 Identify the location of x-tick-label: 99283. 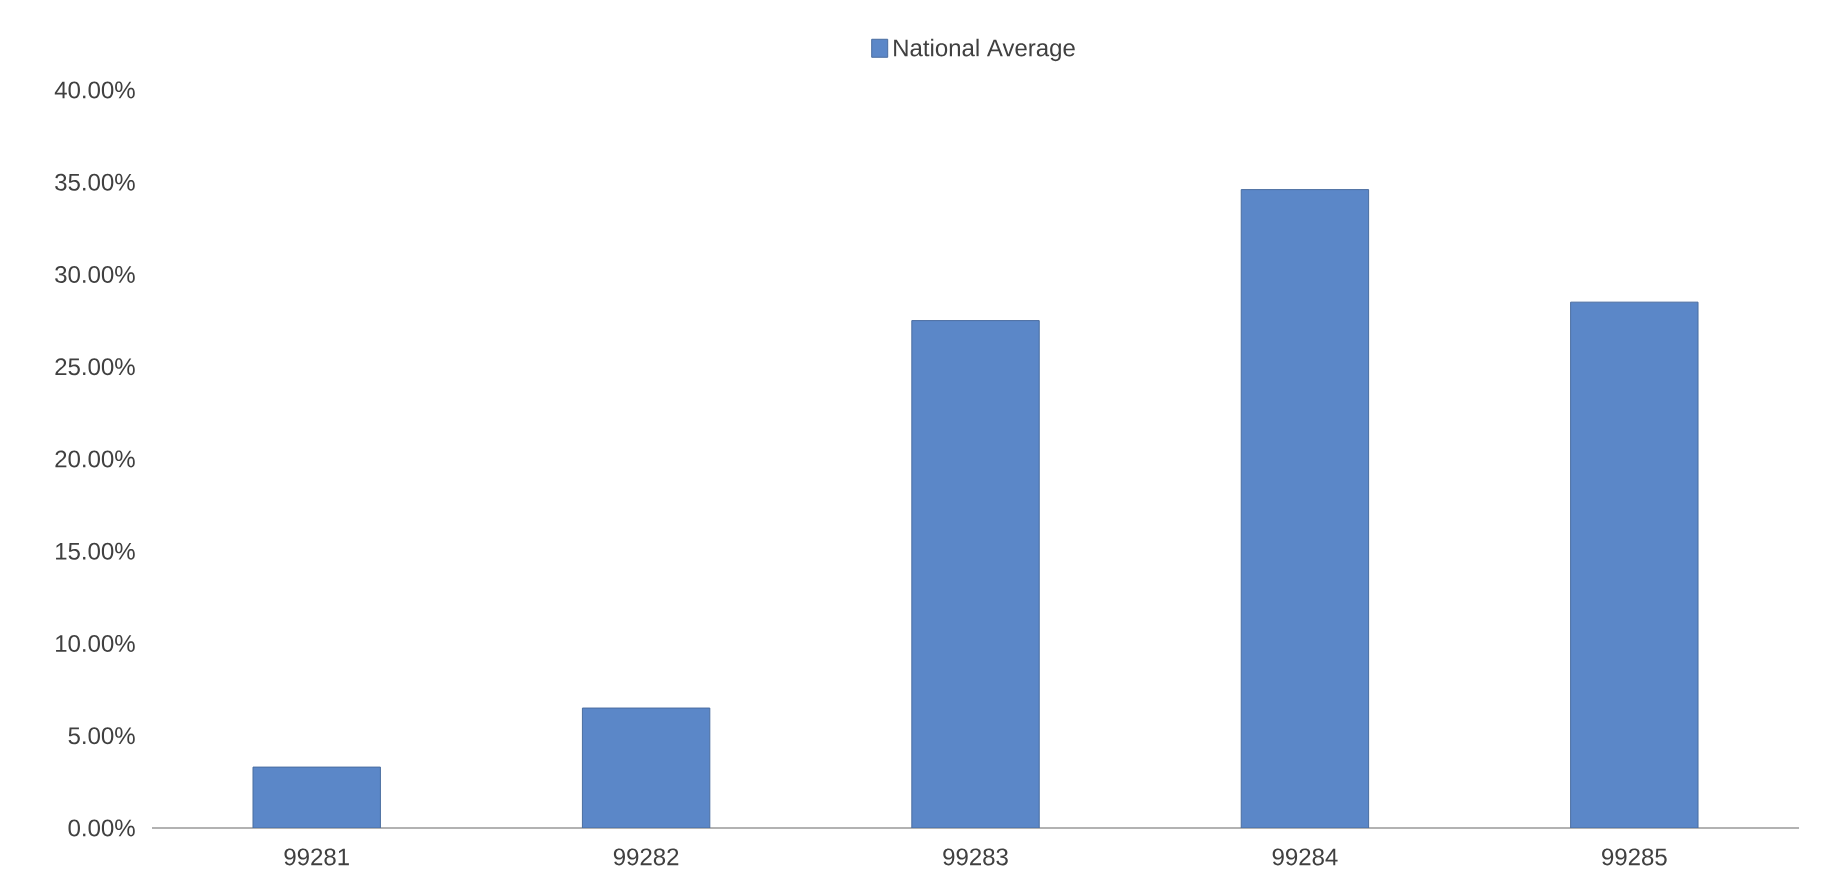
(975, 857).